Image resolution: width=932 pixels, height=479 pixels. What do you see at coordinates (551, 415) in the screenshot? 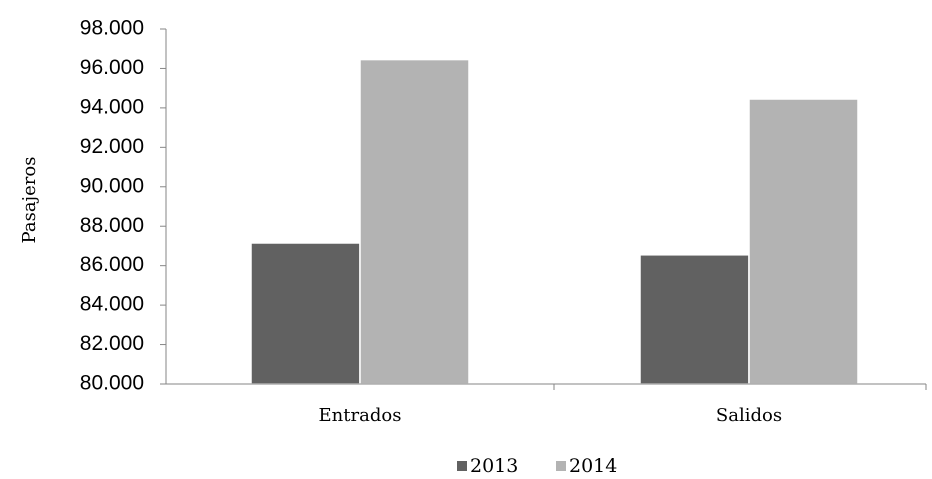
I see `category-labels: Entrados Salidos` at bounding box center [551, 415].